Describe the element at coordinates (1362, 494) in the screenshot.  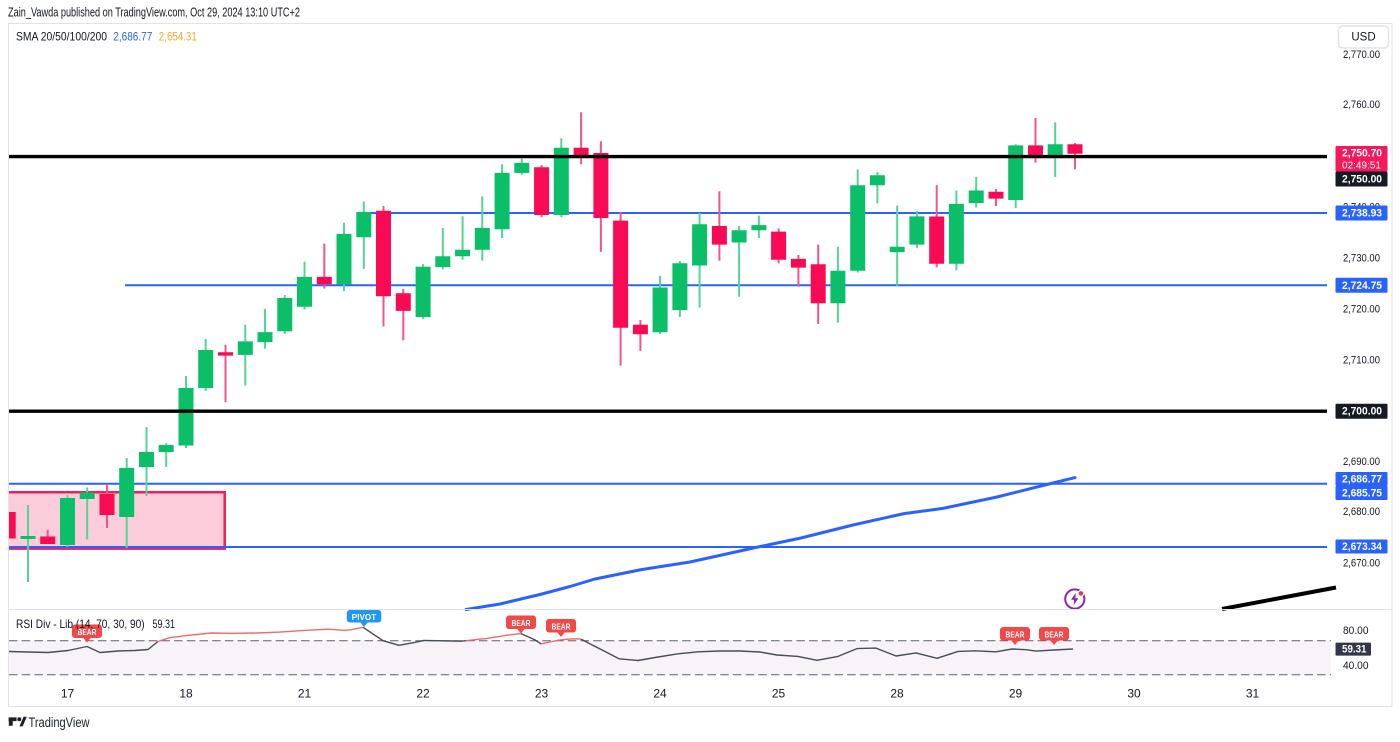
I see `svg-text: 2,685.75` at that location.